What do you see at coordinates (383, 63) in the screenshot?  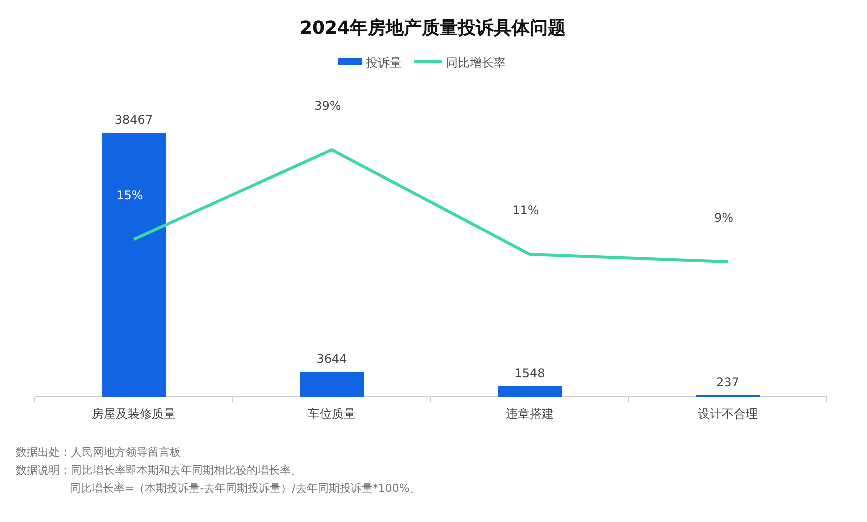 I see `legend-label: 投诉量` at bounding box center [383, 63].